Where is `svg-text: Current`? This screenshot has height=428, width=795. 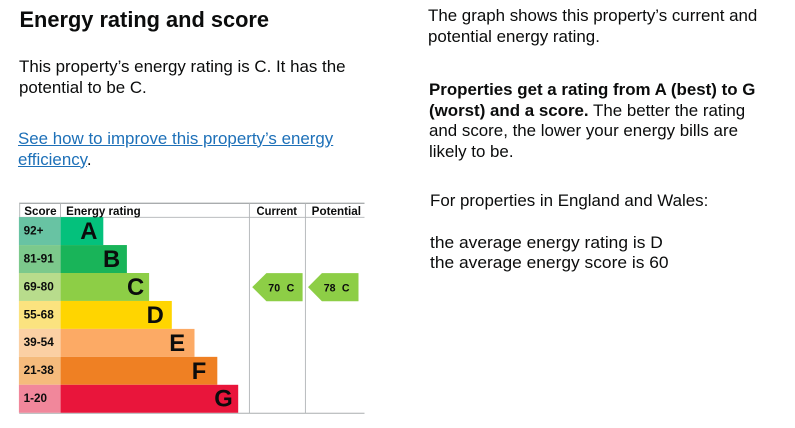
svg-text: Current is located at coordinates (277, 212).